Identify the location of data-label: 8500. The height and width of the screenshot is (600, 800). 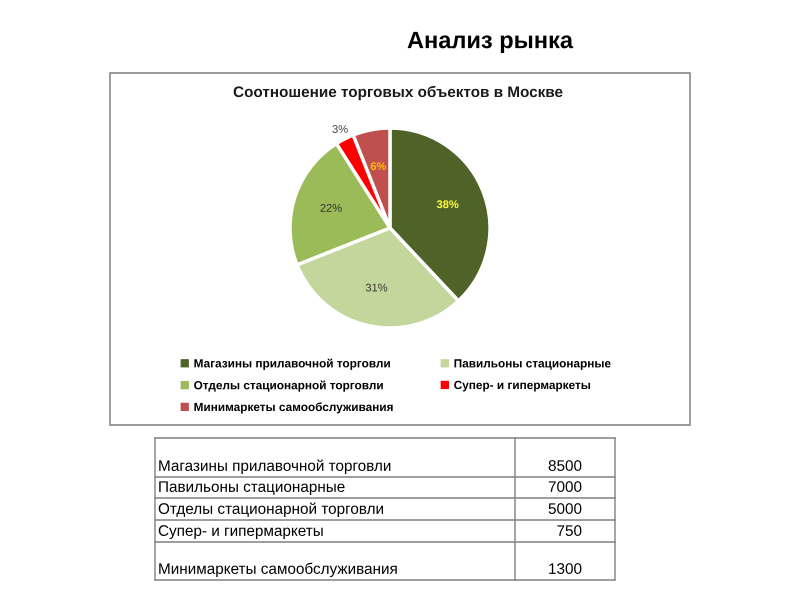
(565, 465).